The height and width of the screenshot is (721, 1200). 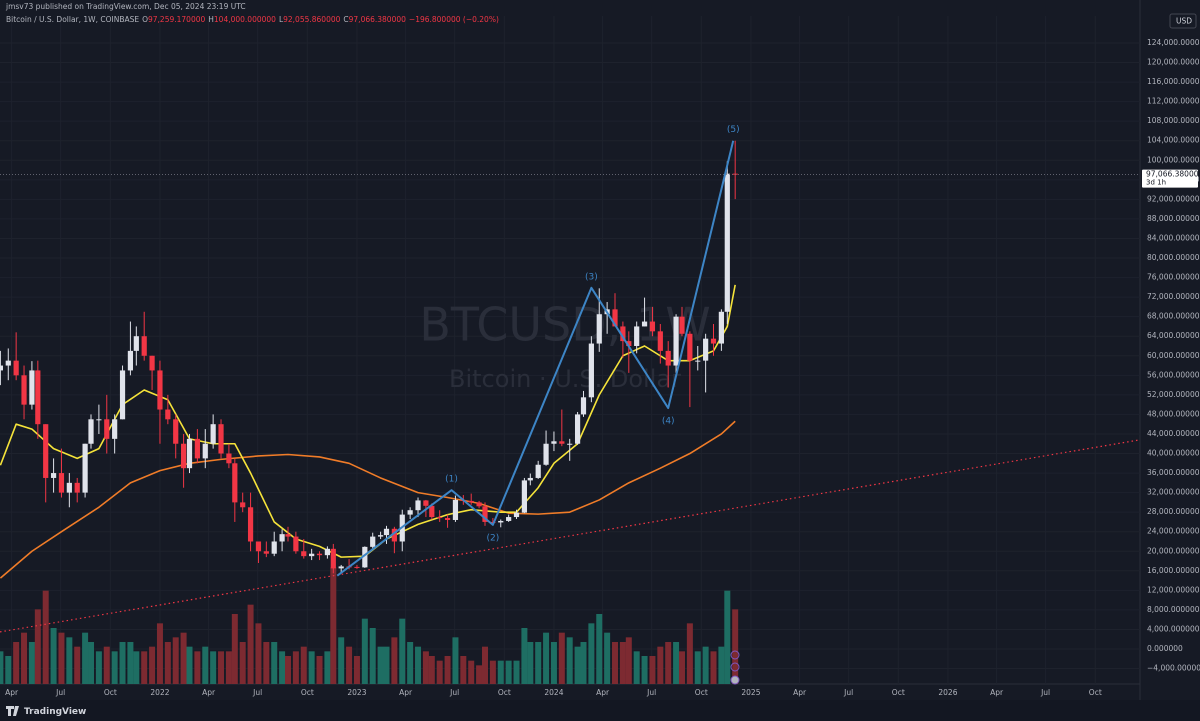 I want to click on y-tick-label: 104,000.000000, so click(x=1173, y=140).